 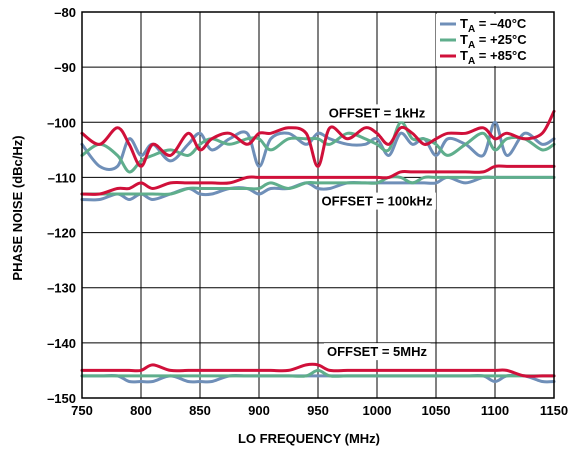 I want to click on legend-label-m40: TA = –40°C, so click(x=493, y=25).